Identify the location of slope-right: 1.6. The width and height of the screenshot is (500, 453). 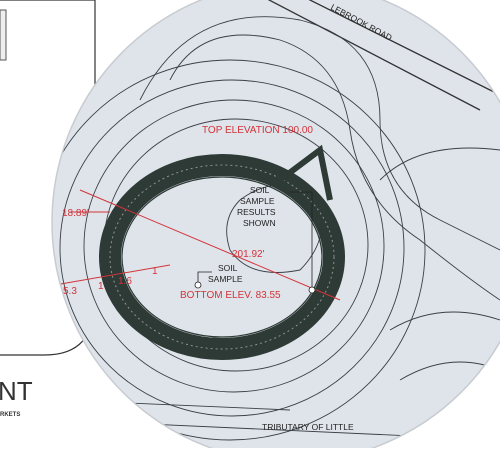
(125, 281).